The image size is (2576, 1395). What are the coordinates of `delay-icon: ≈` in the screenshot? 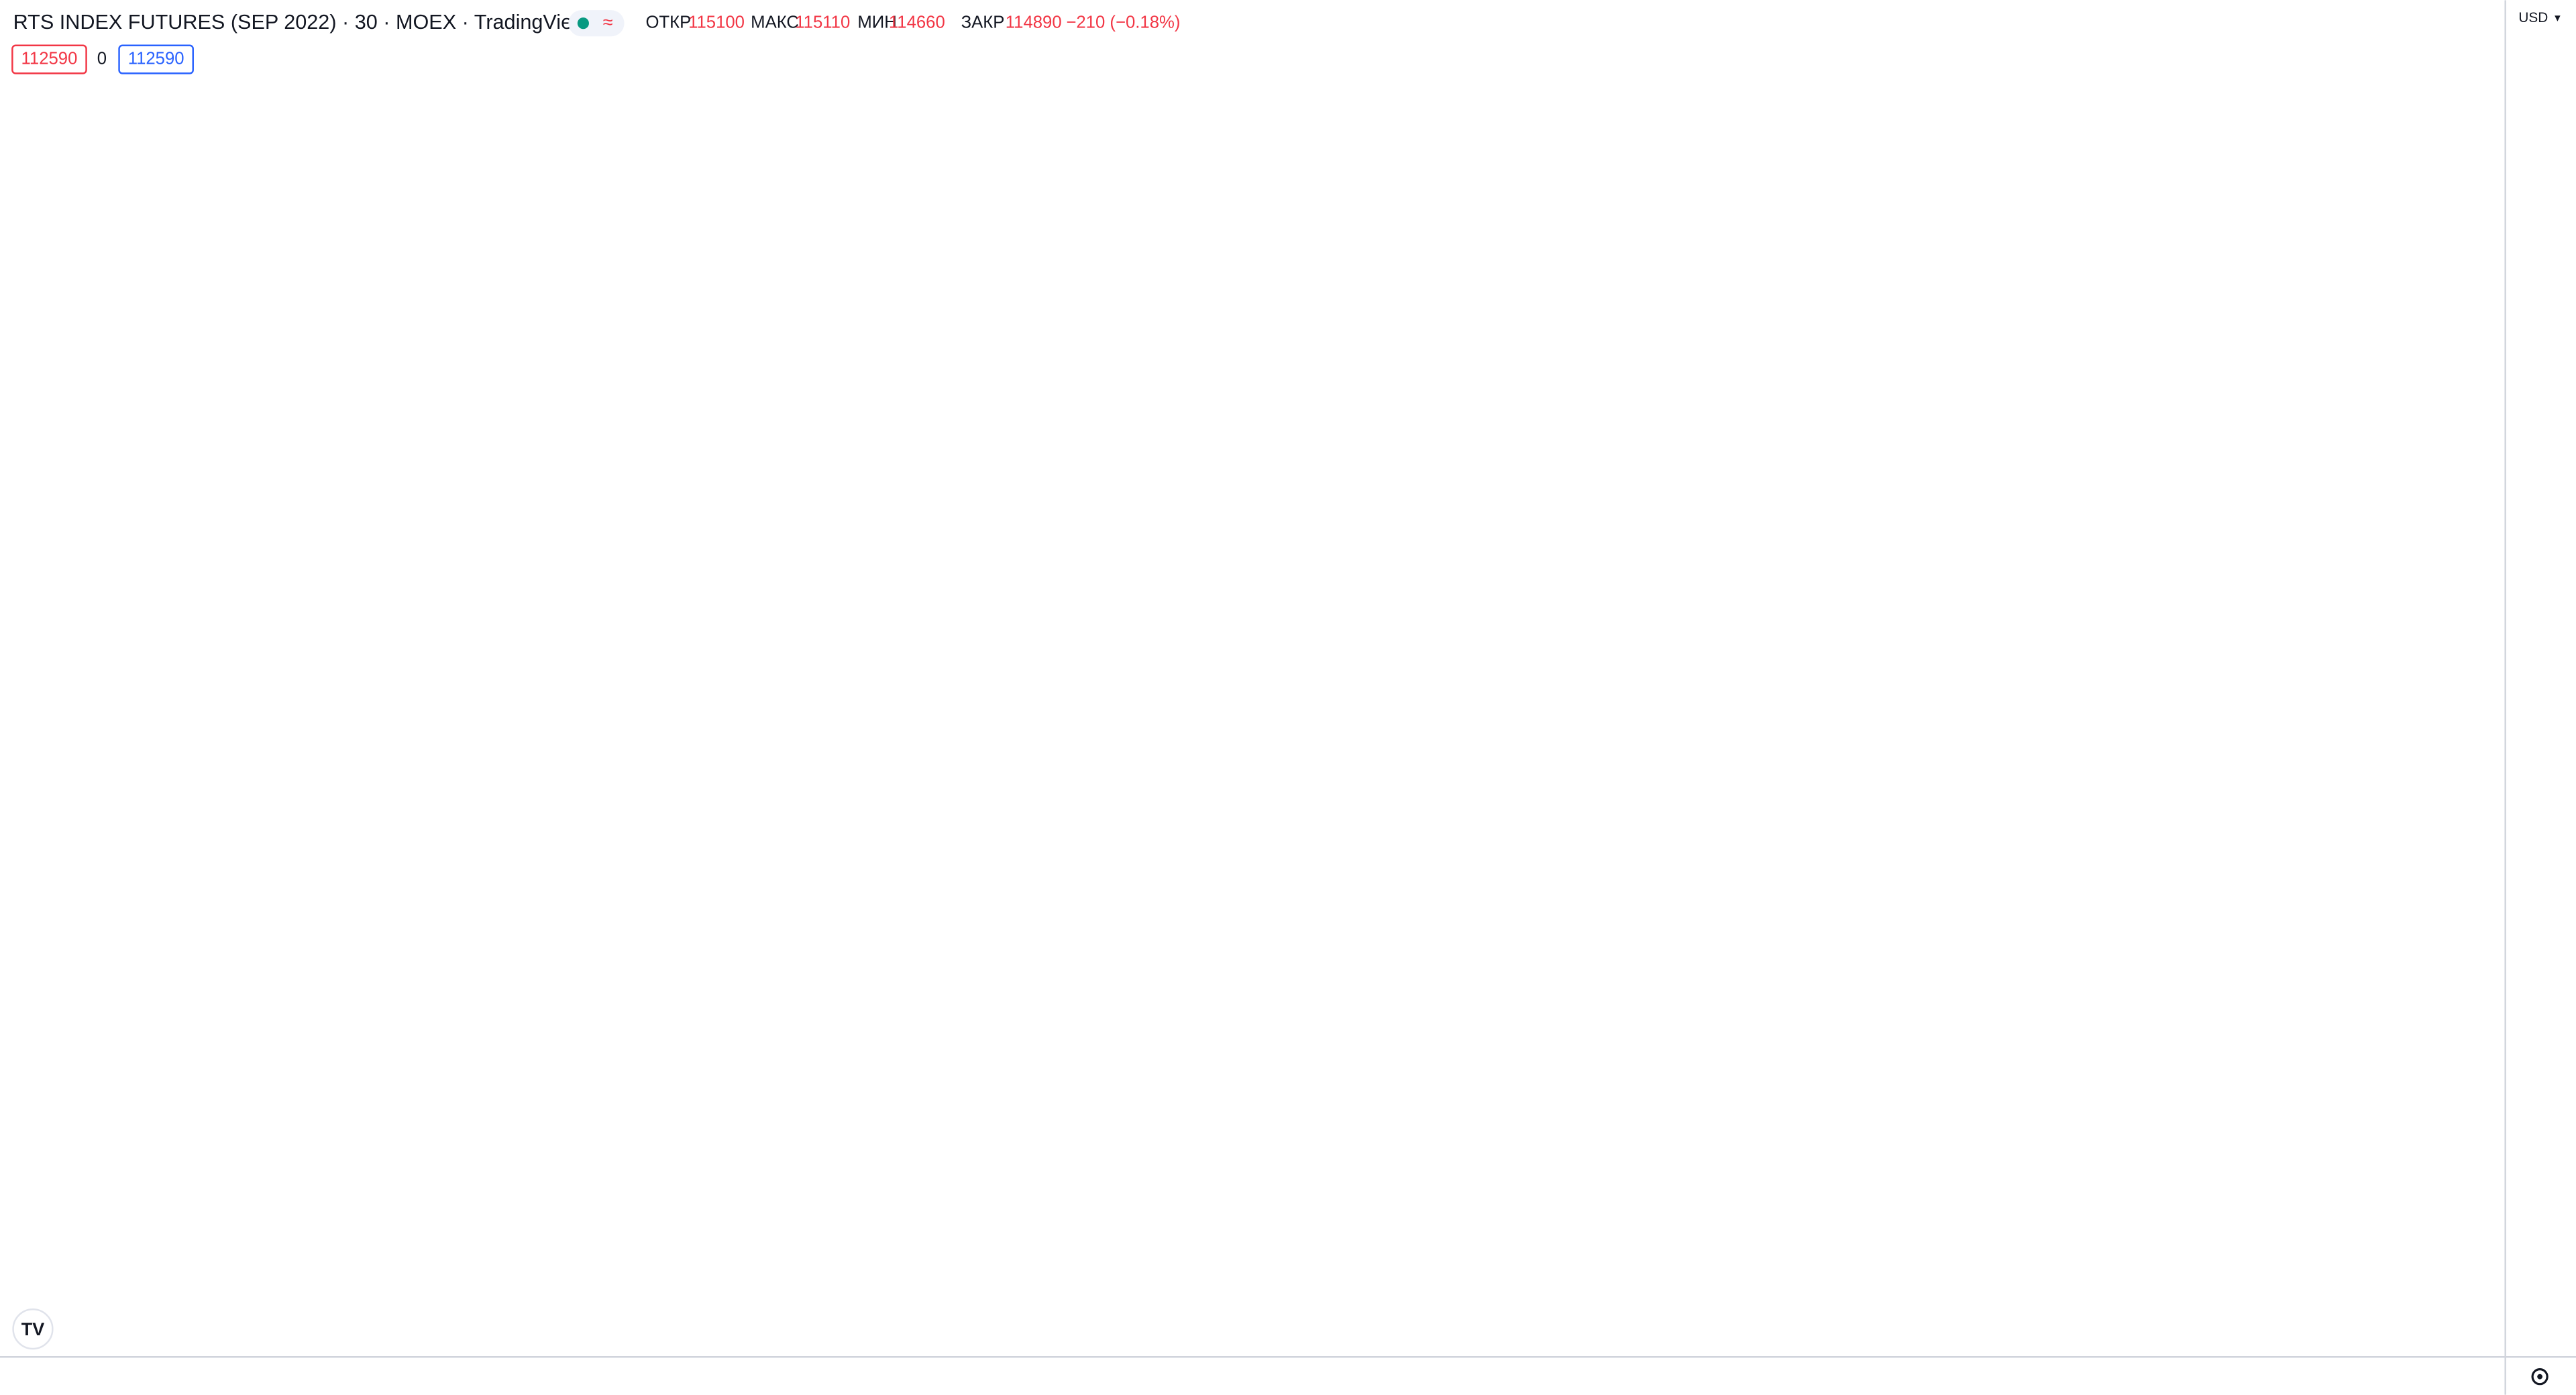 It's located at (608, 22).